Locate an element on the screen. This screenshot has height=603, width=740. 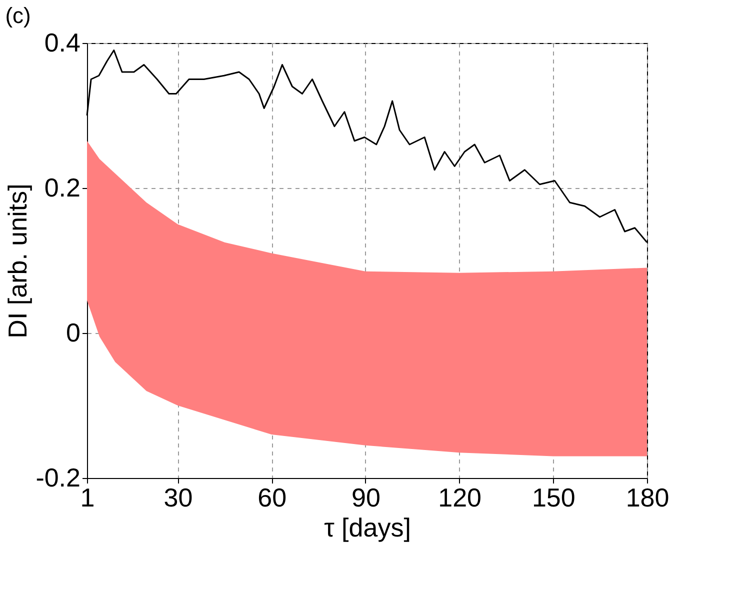
x-tick-label: 1 is located at coordinates (87, 497).